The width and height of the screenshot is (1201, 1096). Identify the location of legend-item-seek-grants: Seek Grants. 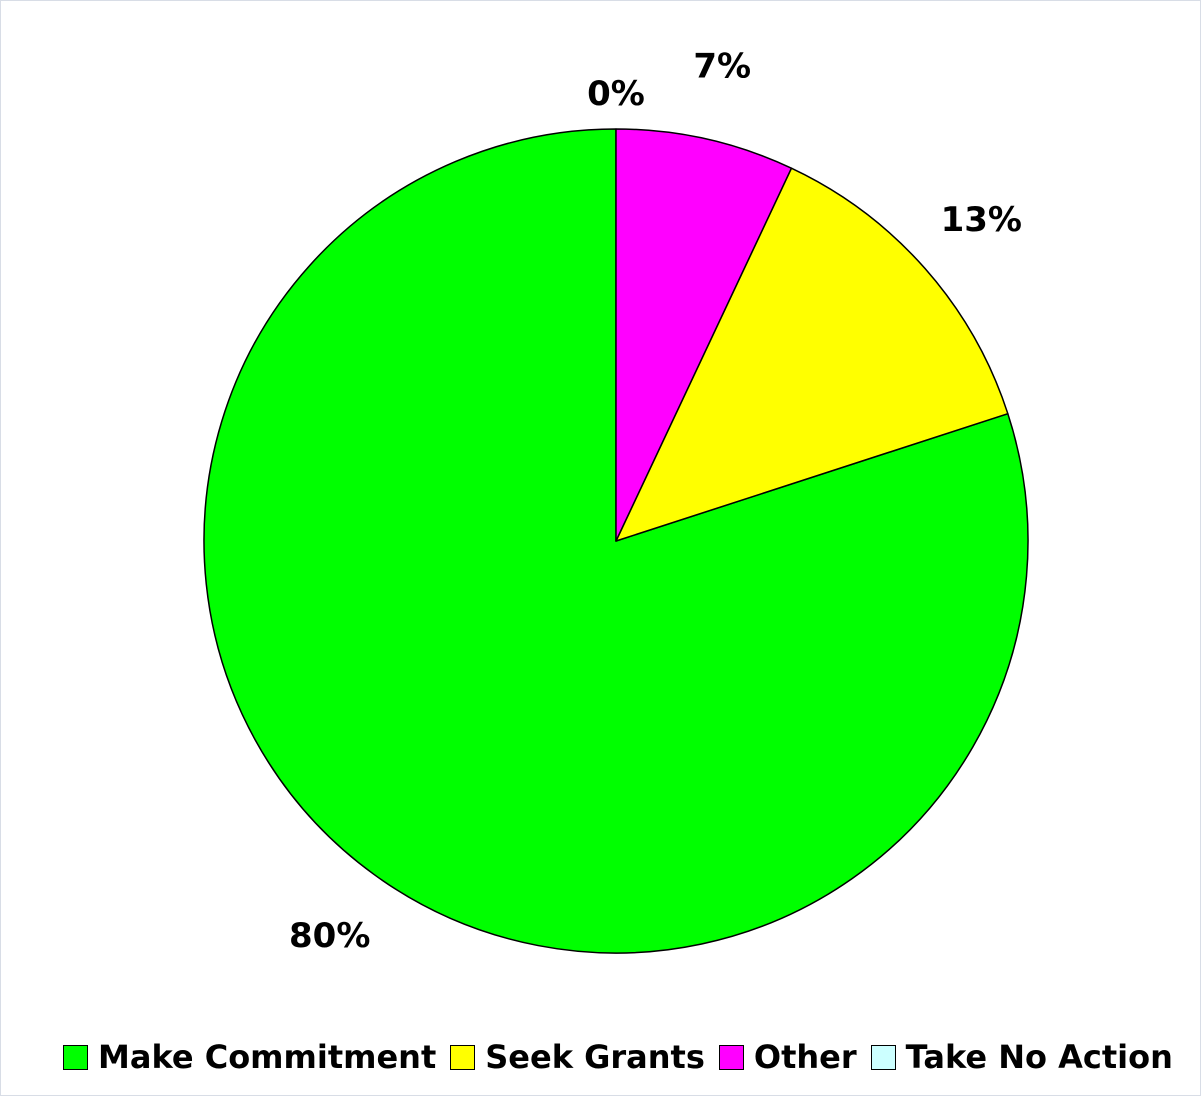
(577, 1057).